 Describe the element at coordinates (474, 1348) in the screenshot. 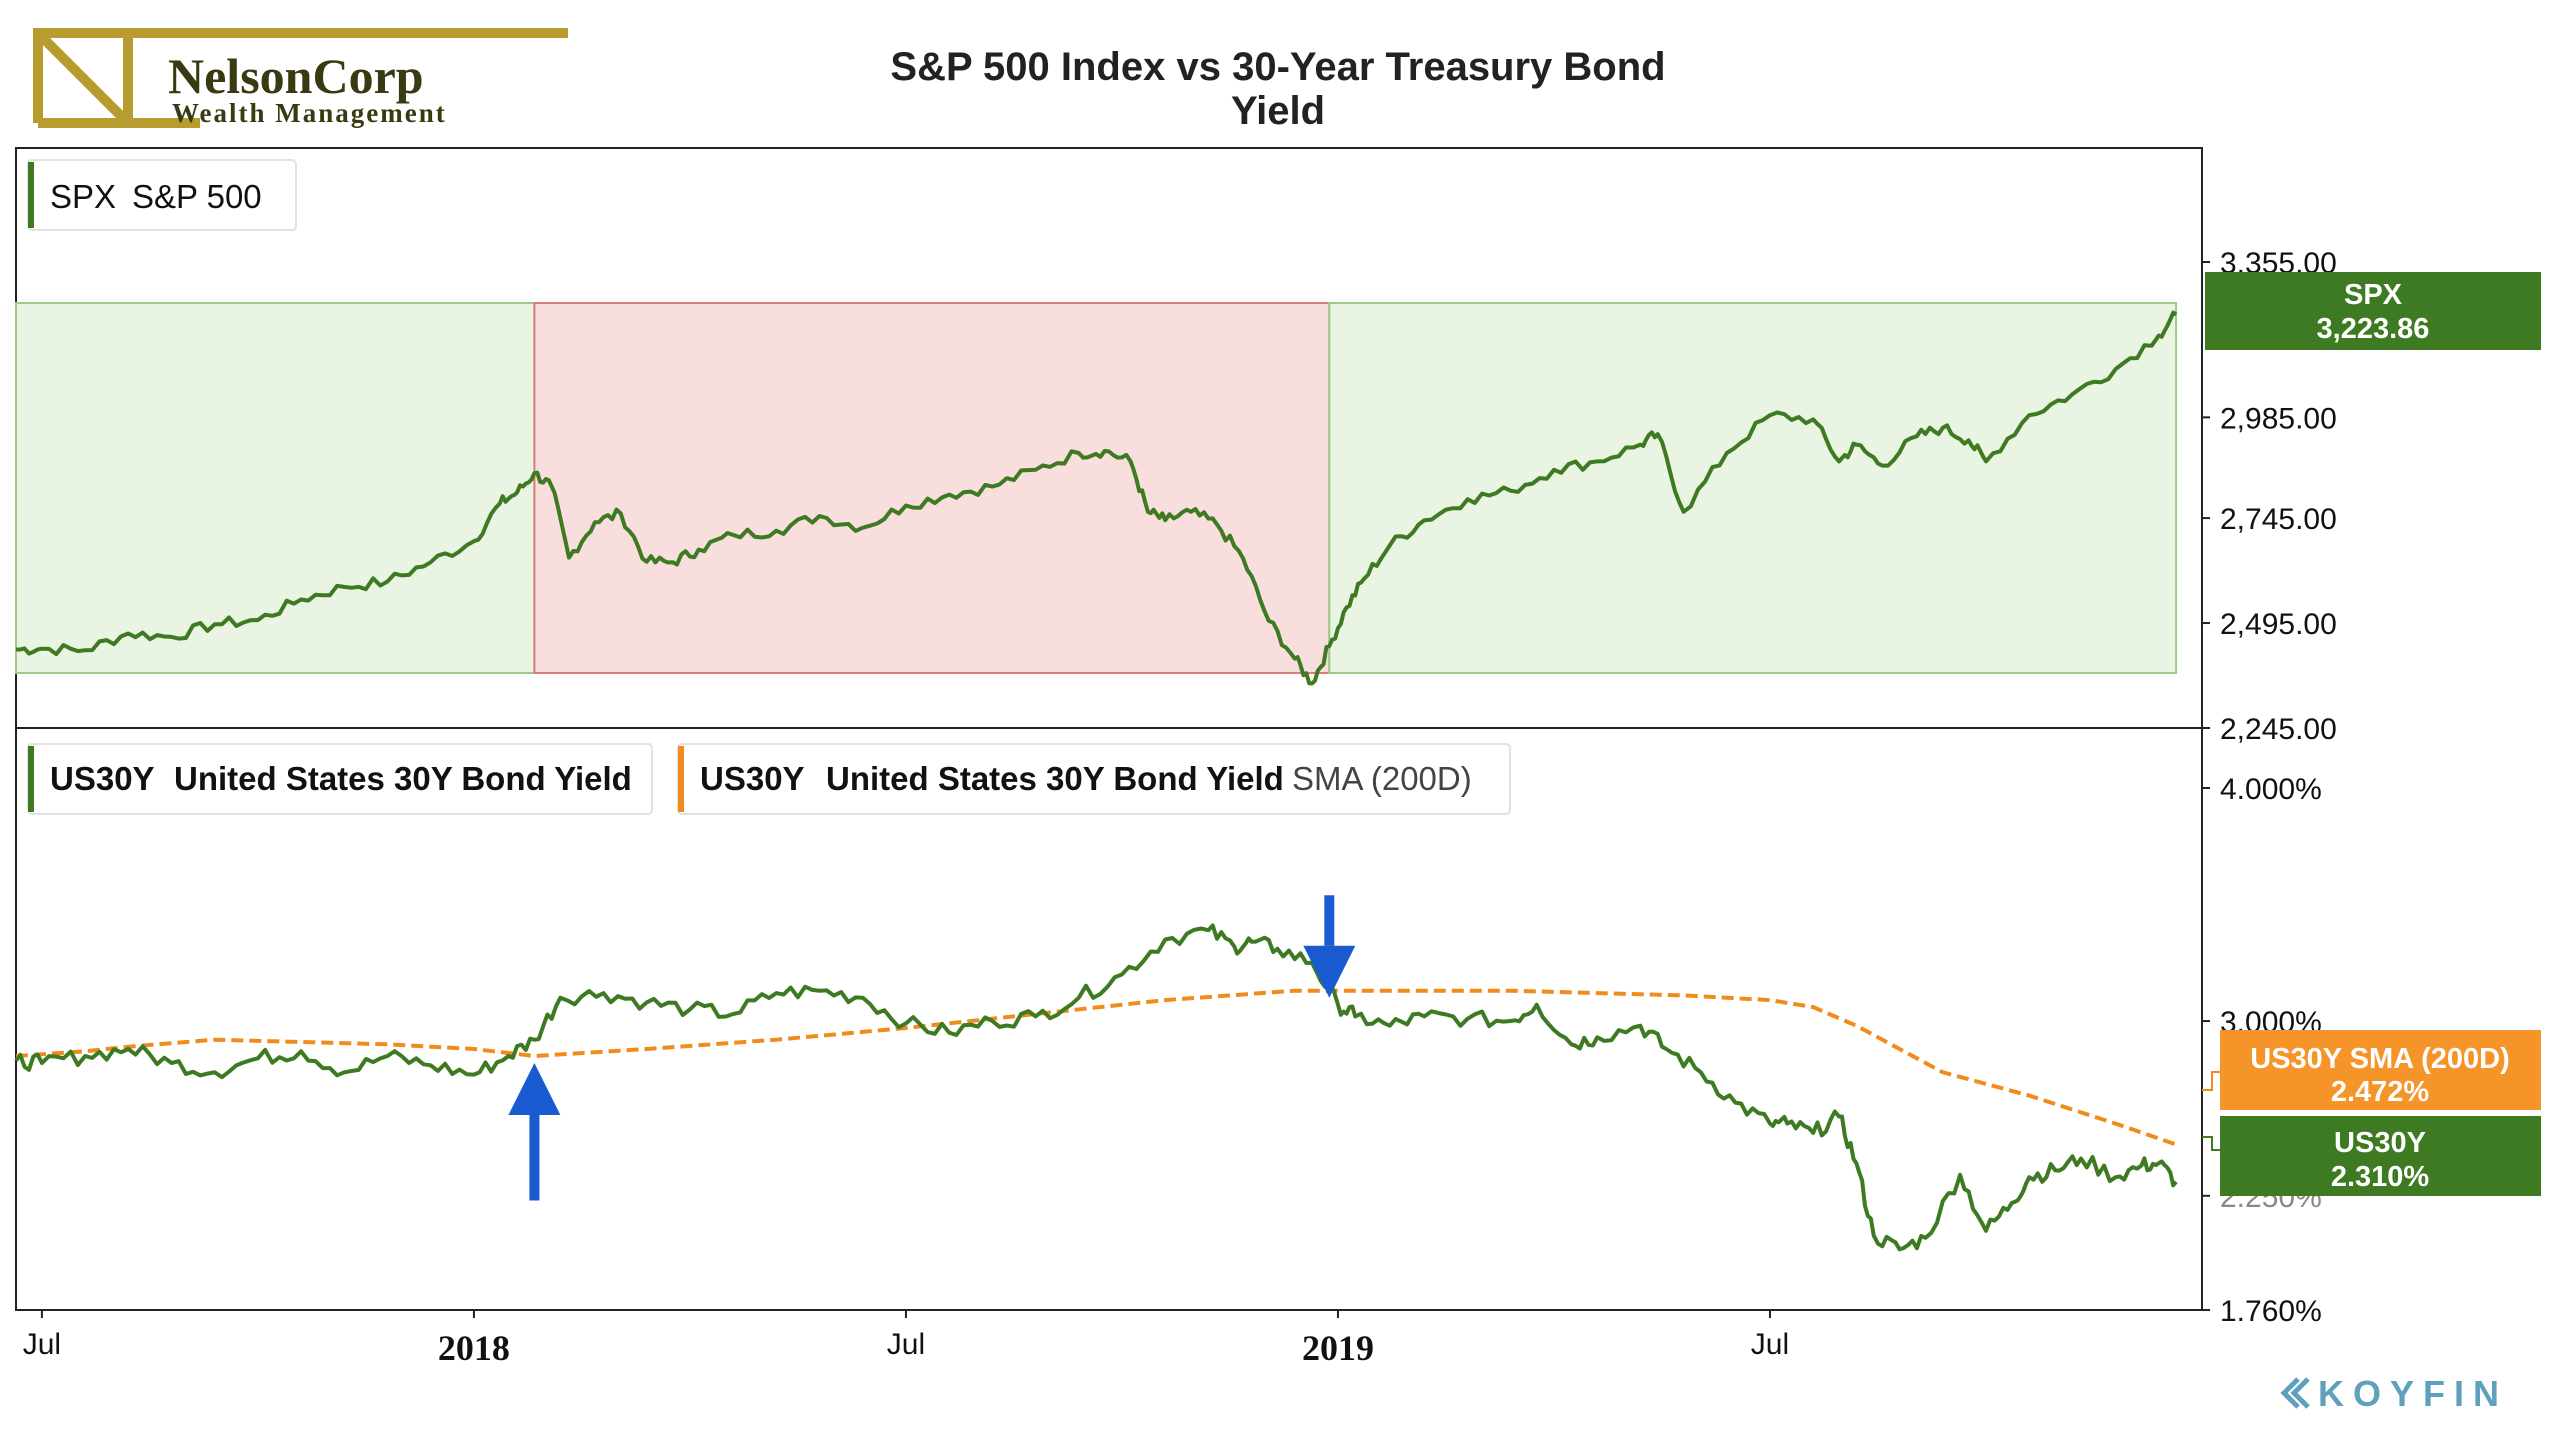

I see `x-tick-label: 2018` at that location.